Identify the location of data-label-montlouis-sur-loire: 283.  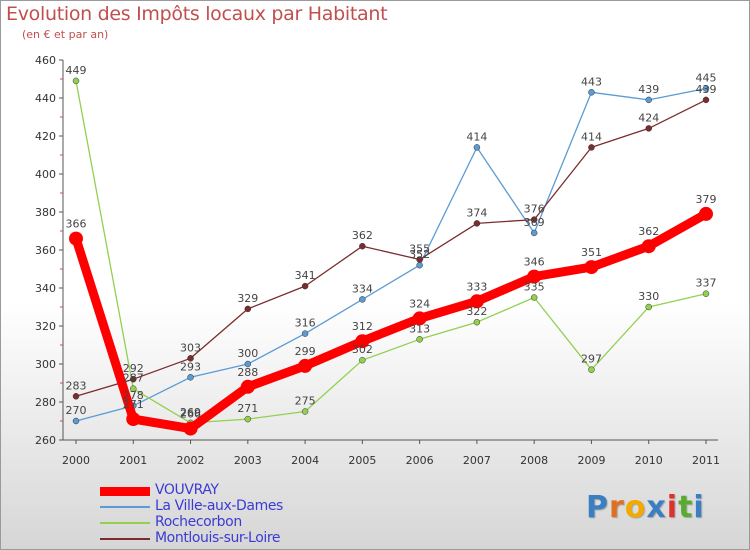
(76, 385).